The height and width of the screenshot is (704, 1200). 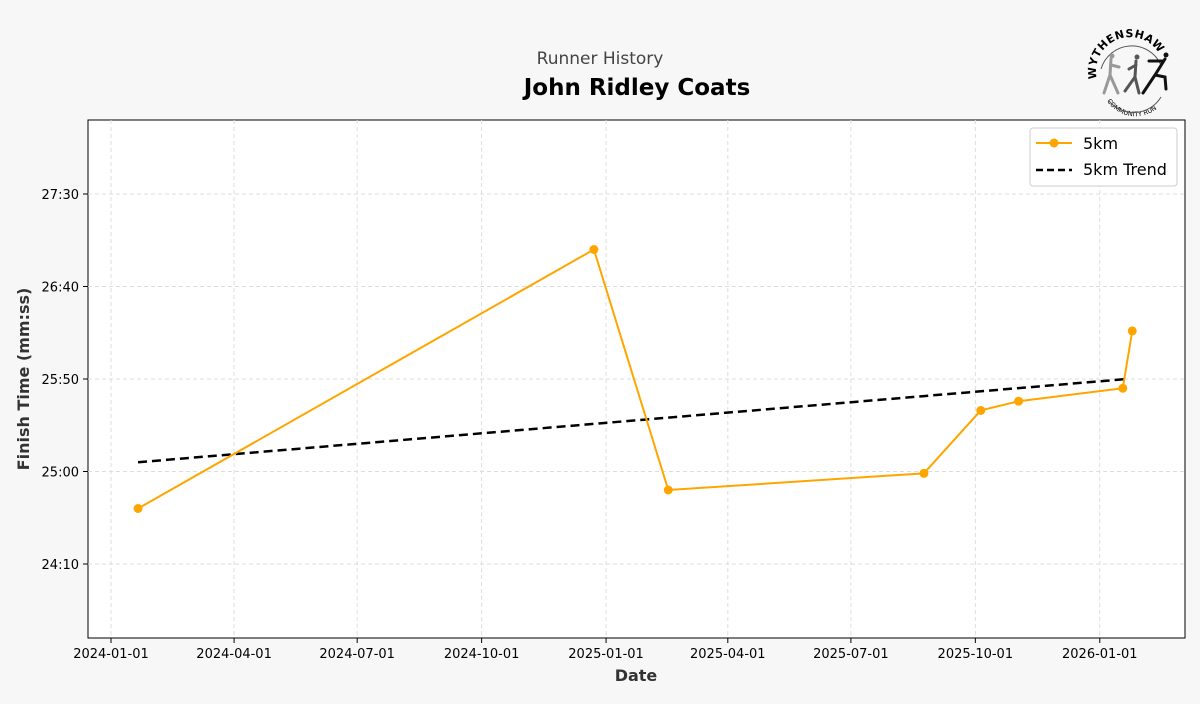 What do you see at coordinates (636, 88) in the screenshot?
I see `chart-title: John Ridley Coats` at bounding box center [636, 88].